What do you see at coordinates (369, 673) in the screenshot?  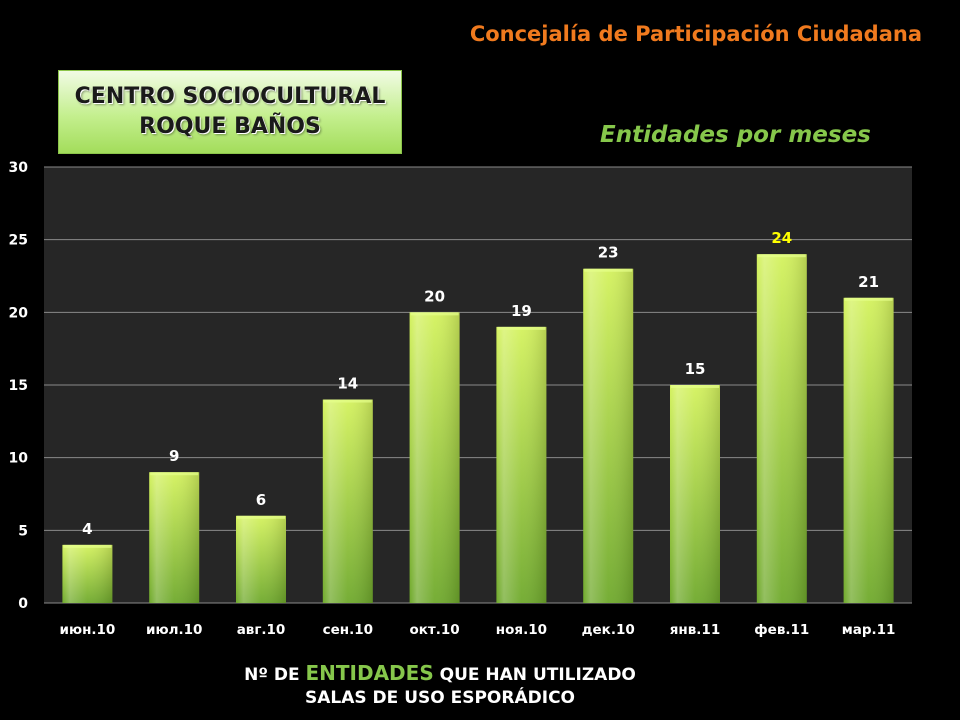 I see `caption-highlight: ENTIDADES` at bounding box center [369, 673].